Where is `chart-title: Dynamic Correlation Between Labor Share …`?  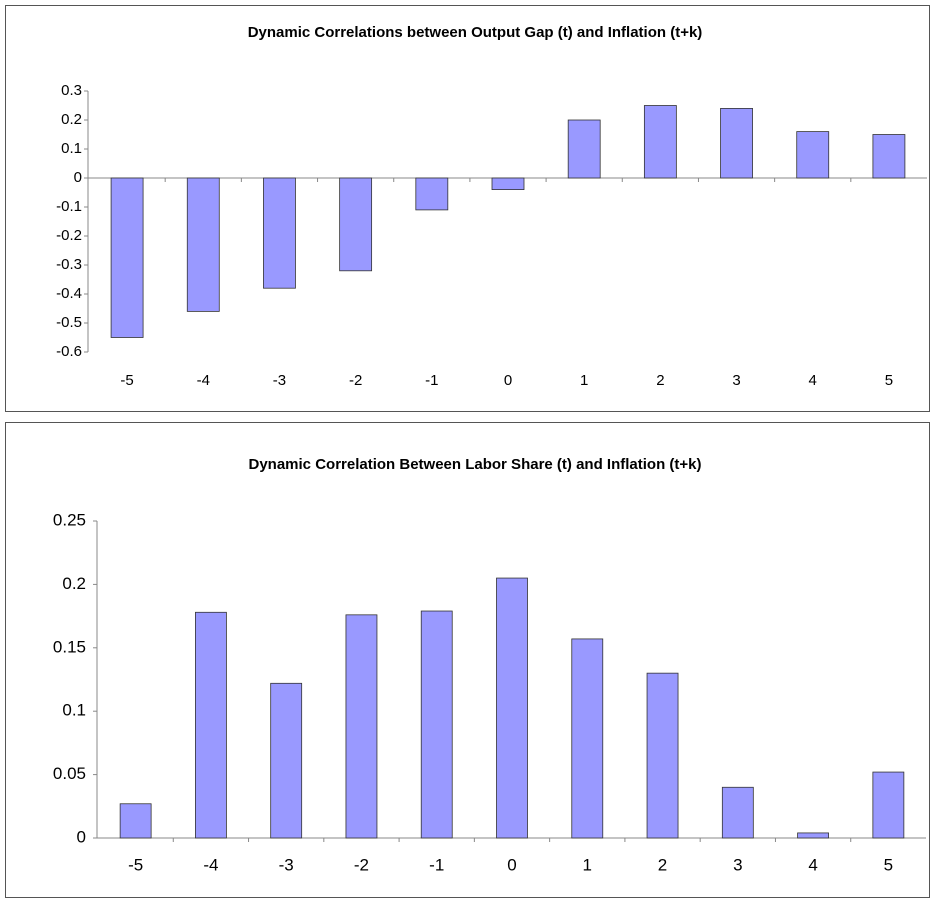 chart-title: Dynamic Correlation Between Labor Share … is located at coordinates (475, 464).